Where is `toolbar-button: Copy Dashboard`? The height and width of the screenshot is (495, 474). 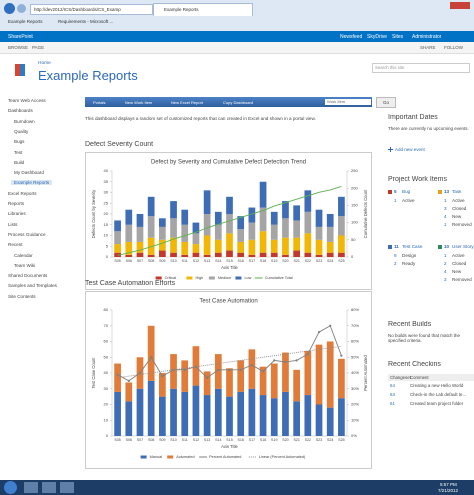
toolbar-button: Copy Dashboard is located at coordinates (238, 102).